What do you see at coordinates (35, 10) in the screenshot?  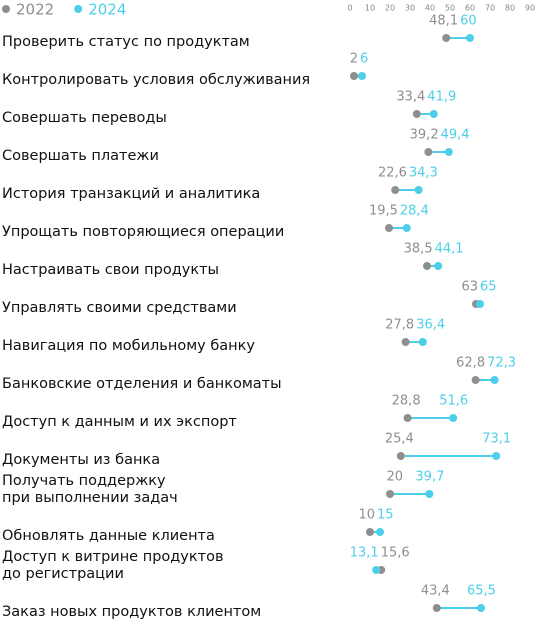 I see `legend-label: 2022` at bounding box center [35, 10].